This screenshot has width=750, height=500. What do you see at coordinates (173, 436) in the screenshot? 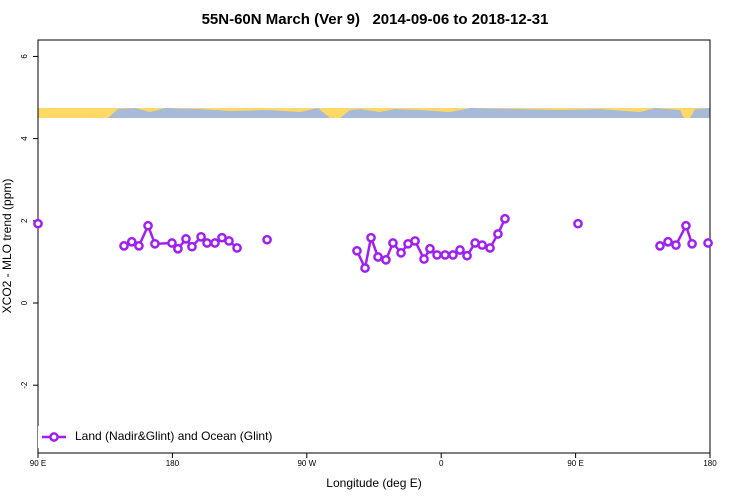
I see `legend-label: Land (Nadir&Glint) and Ocean (Glint)` at bounding box center [173, 436].